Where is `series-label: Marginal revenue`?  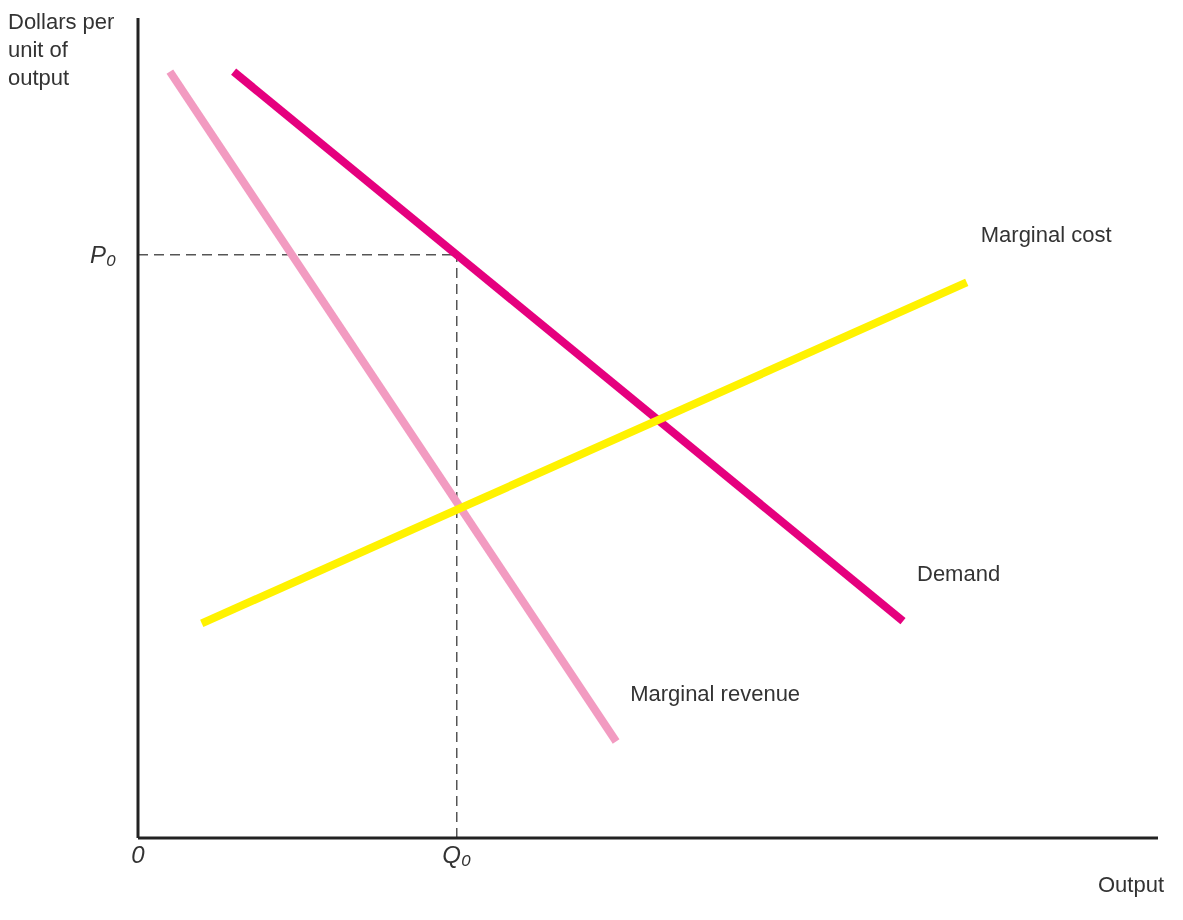
series-label: Marginal revenue is located at coordinates (715, 694).